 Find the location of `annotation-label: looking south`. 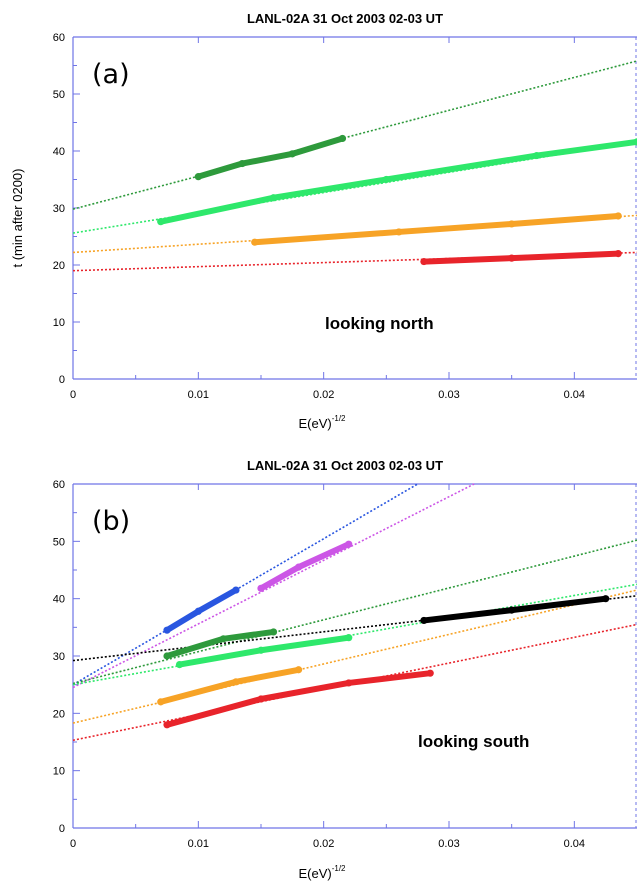

annotation-label: looking south is located at coordinates (473, 741).